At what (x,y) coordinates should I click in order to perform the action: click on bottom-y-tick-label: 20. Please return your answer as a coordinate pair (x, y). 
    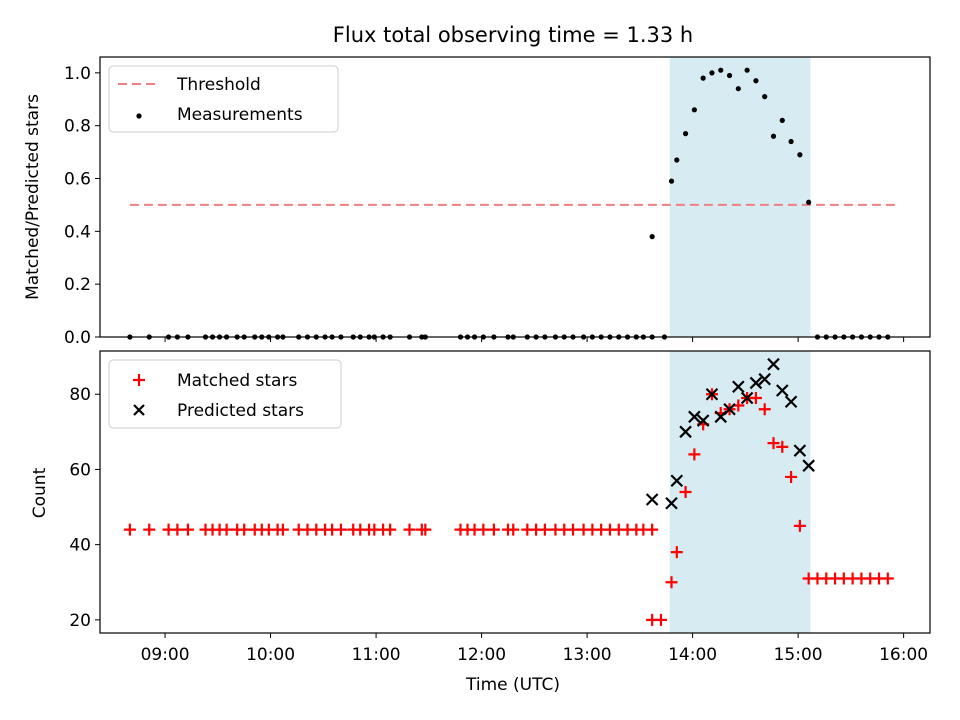
    Looking at the image, I should click on (80, 621).